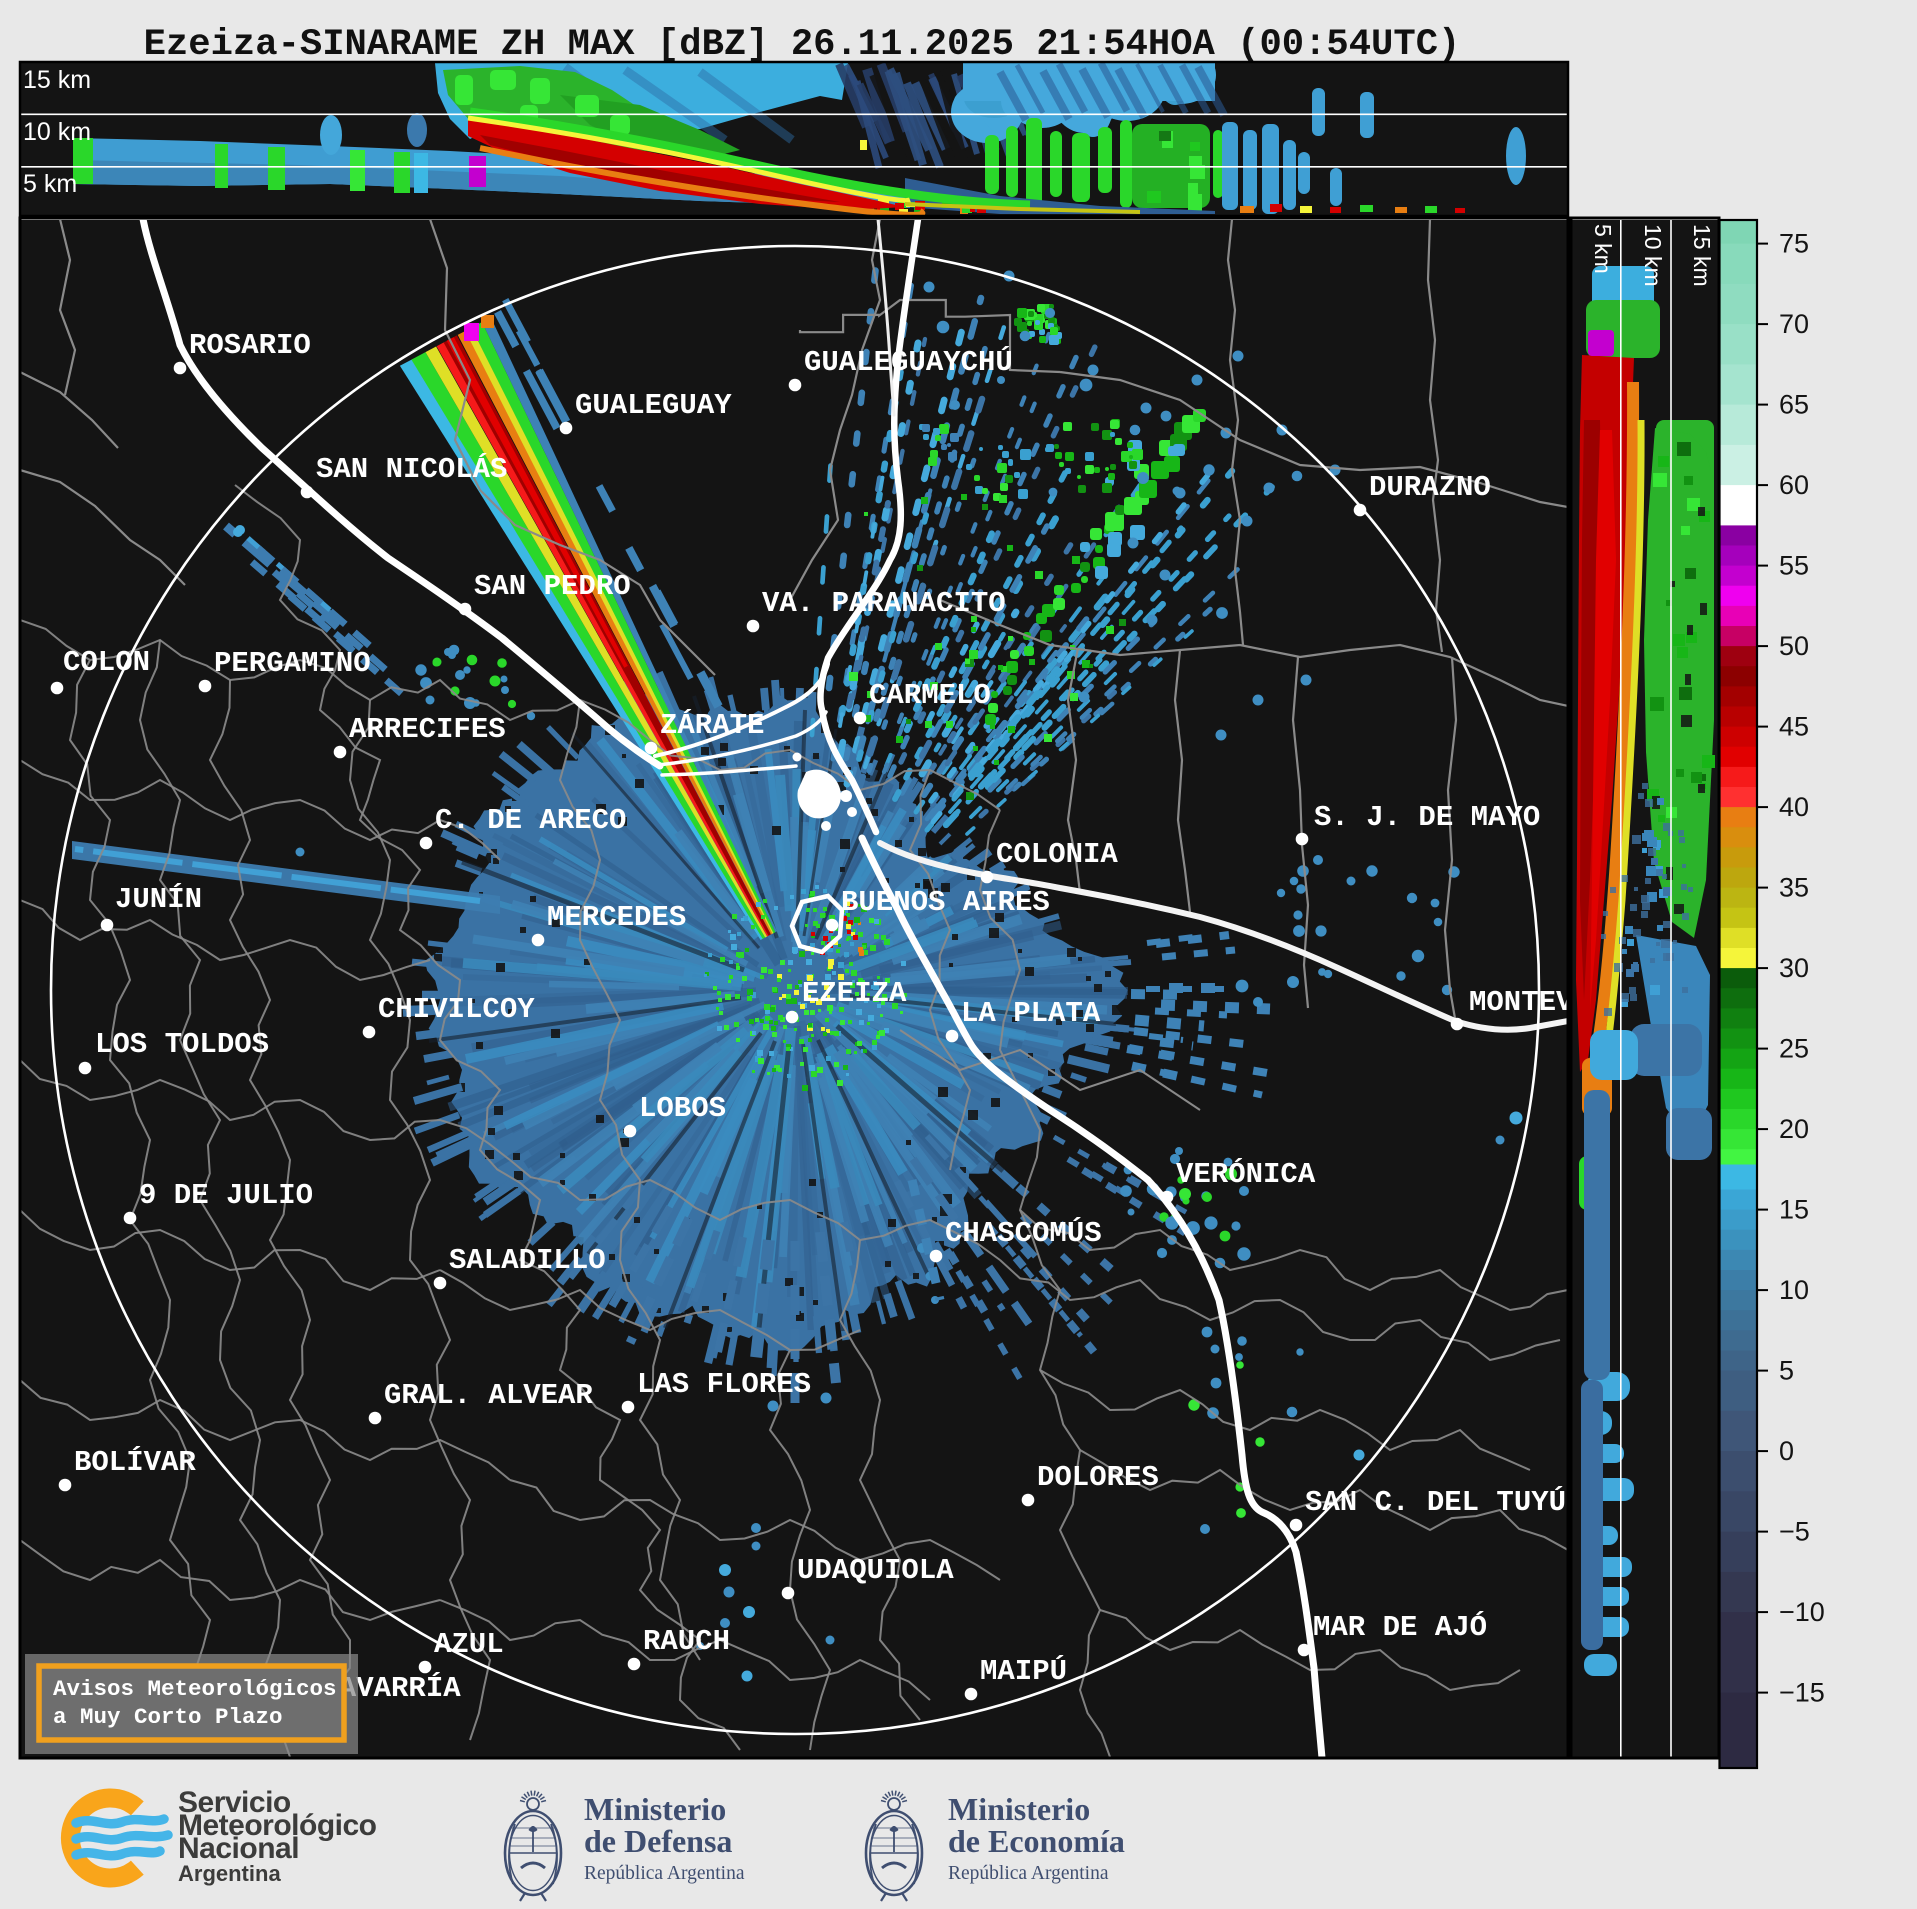 The image size is (1917, 1909). Describe the element at coordinates (229, 1873) in the screenshot. I see `svg-text: Argentina` at that location.